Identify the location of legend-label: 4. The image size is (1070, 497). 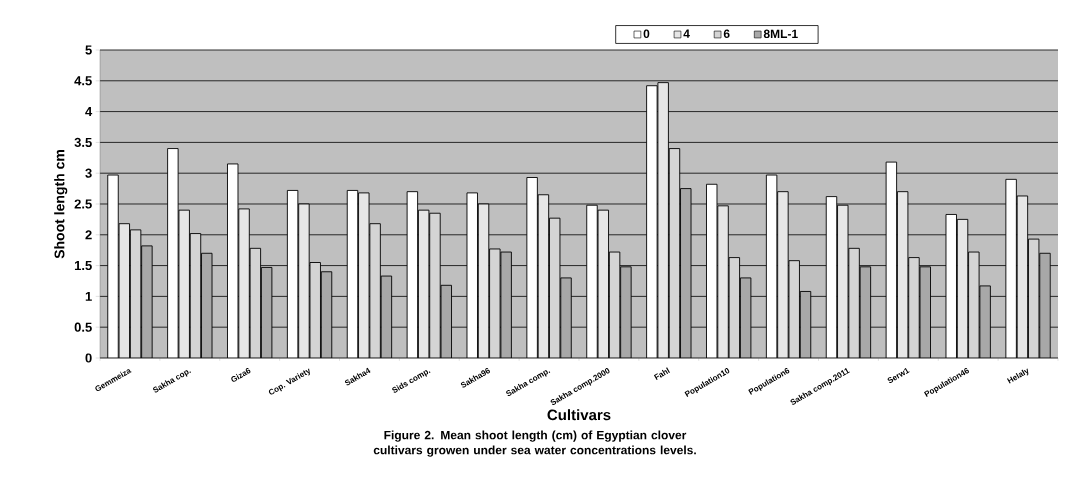
(686, 33).